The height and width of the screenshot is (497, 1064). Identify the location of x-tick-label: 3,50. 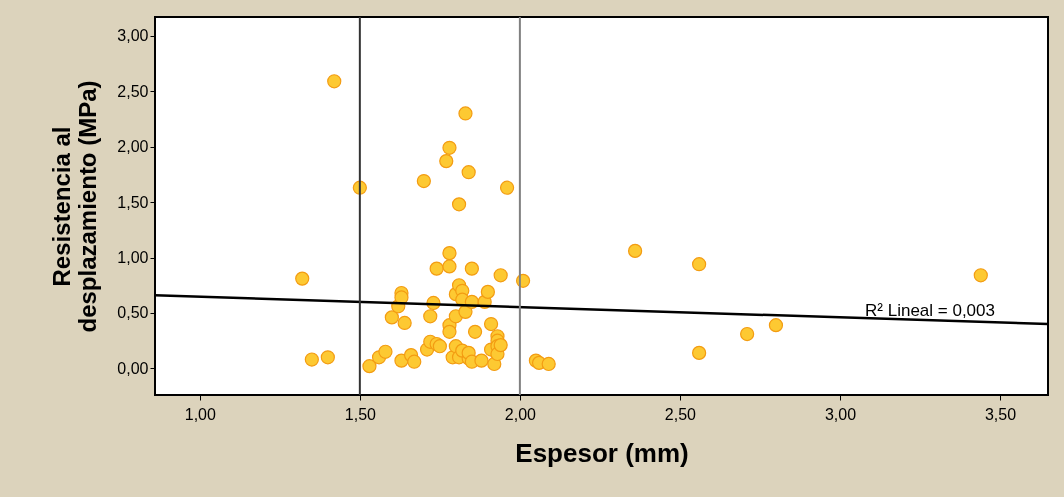
(1000, 414).